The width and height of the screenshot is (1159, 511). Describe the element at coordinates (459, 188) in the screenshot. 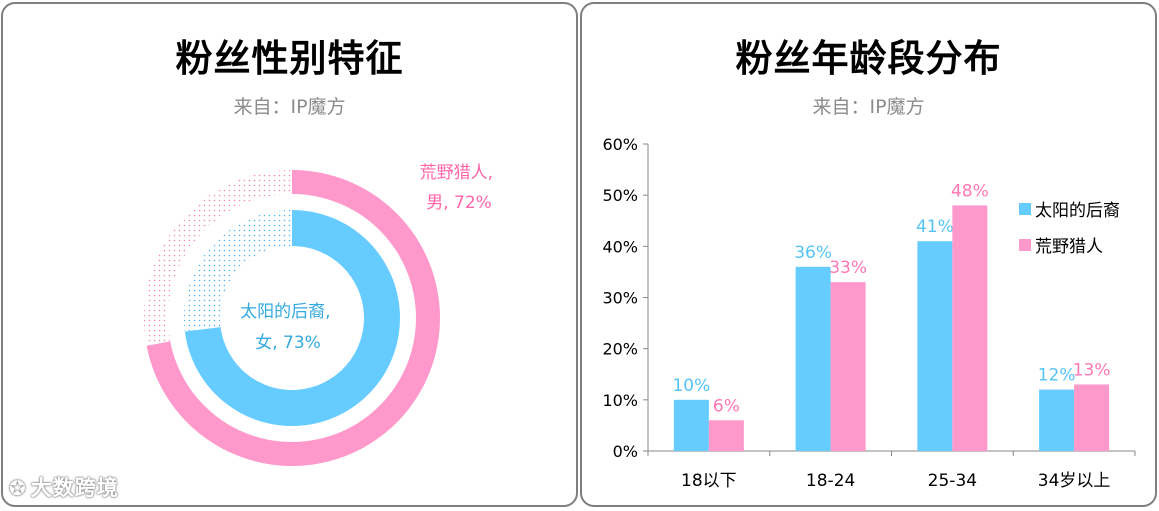

I see `outer-ring-label: 荒野猎人, 男, 72%` at that location.